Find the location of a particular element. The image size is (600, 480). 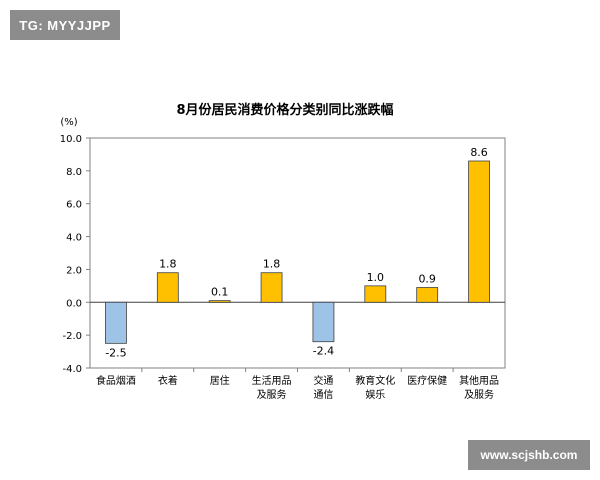

chart-title: 8月份居民消费价格分类别同比涨跌幅 is located at coordinates (284, 110).